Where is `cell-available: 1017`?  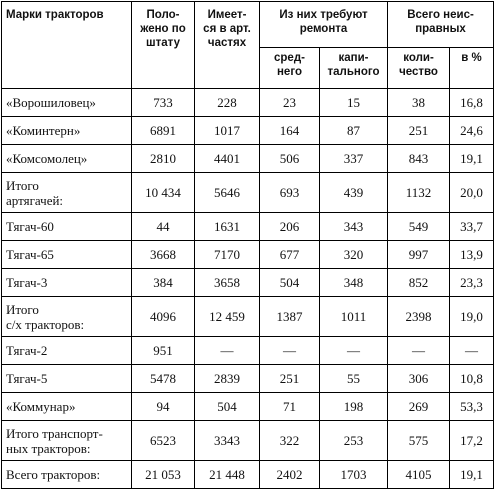
cell-available: 1017 is located at coordinates (227, 130).